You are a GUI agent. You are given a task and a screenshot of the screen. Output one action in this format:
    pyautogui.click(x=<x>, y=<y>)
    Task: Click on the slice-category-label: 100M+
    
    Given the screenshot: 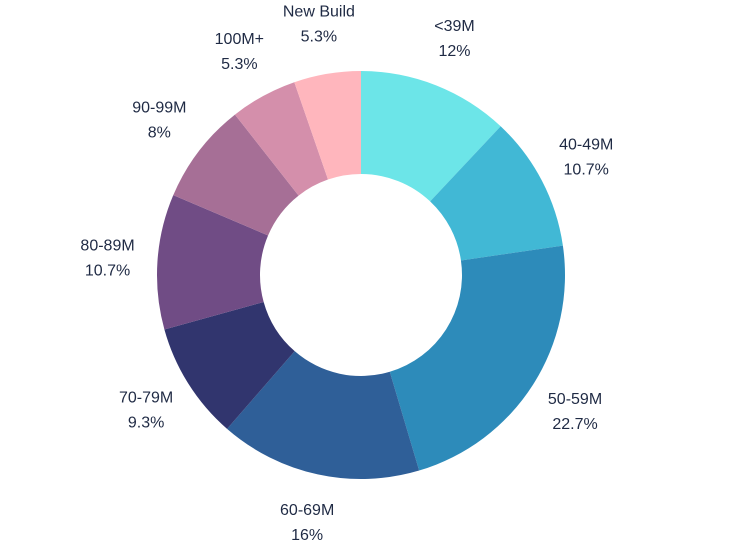 What is the action you would take?
    pyautogui.click(x=239, y=39)
    